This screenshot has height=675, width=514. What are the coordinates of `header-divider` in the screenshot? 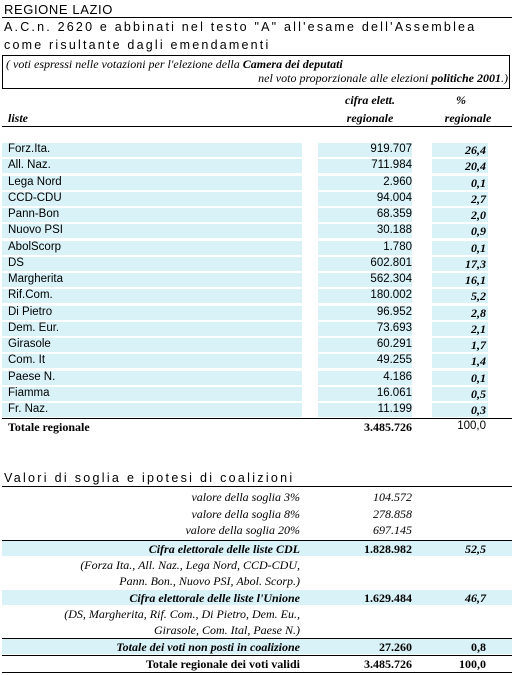 It's located at (257, 126).